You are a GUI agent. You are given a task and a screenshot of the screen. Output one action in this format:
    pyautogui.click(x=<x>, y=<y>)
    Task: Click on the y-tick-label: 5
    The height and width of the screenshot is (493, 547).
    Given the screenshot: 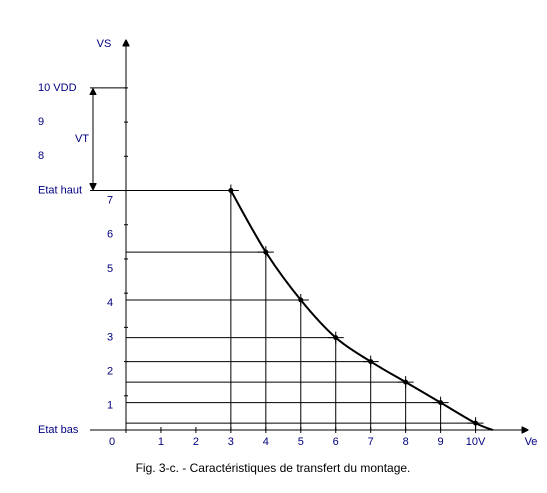 What is the action you would take?
    pyautogui.click(x=110, y=269)
    